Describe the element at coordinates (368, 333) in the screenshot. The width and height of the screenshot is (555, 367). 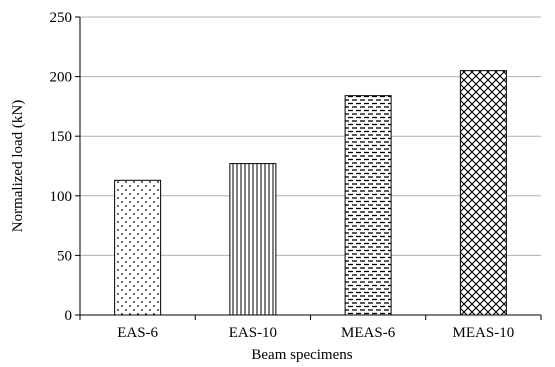
I see `x-tick-label: MEAS-6` at that location.